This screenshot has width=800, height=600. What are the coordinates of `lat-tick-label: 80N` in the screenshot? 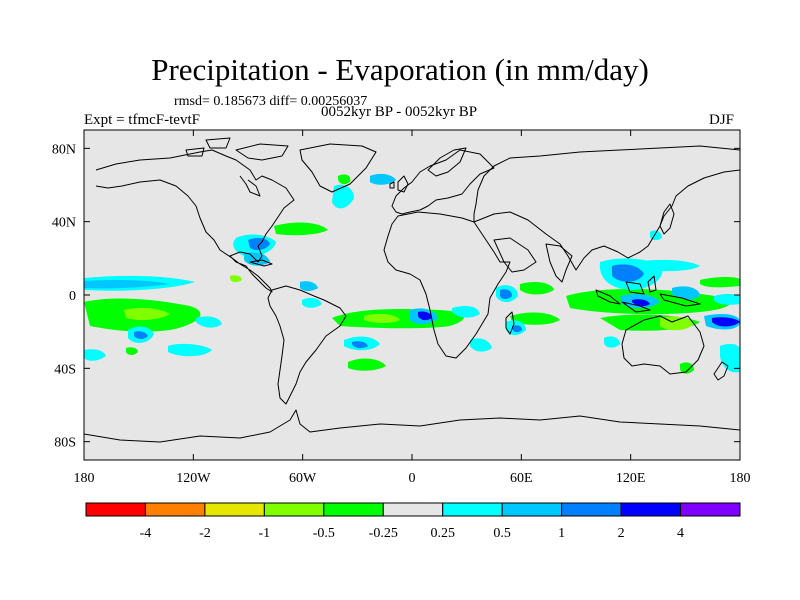 It's located at (64, 149).